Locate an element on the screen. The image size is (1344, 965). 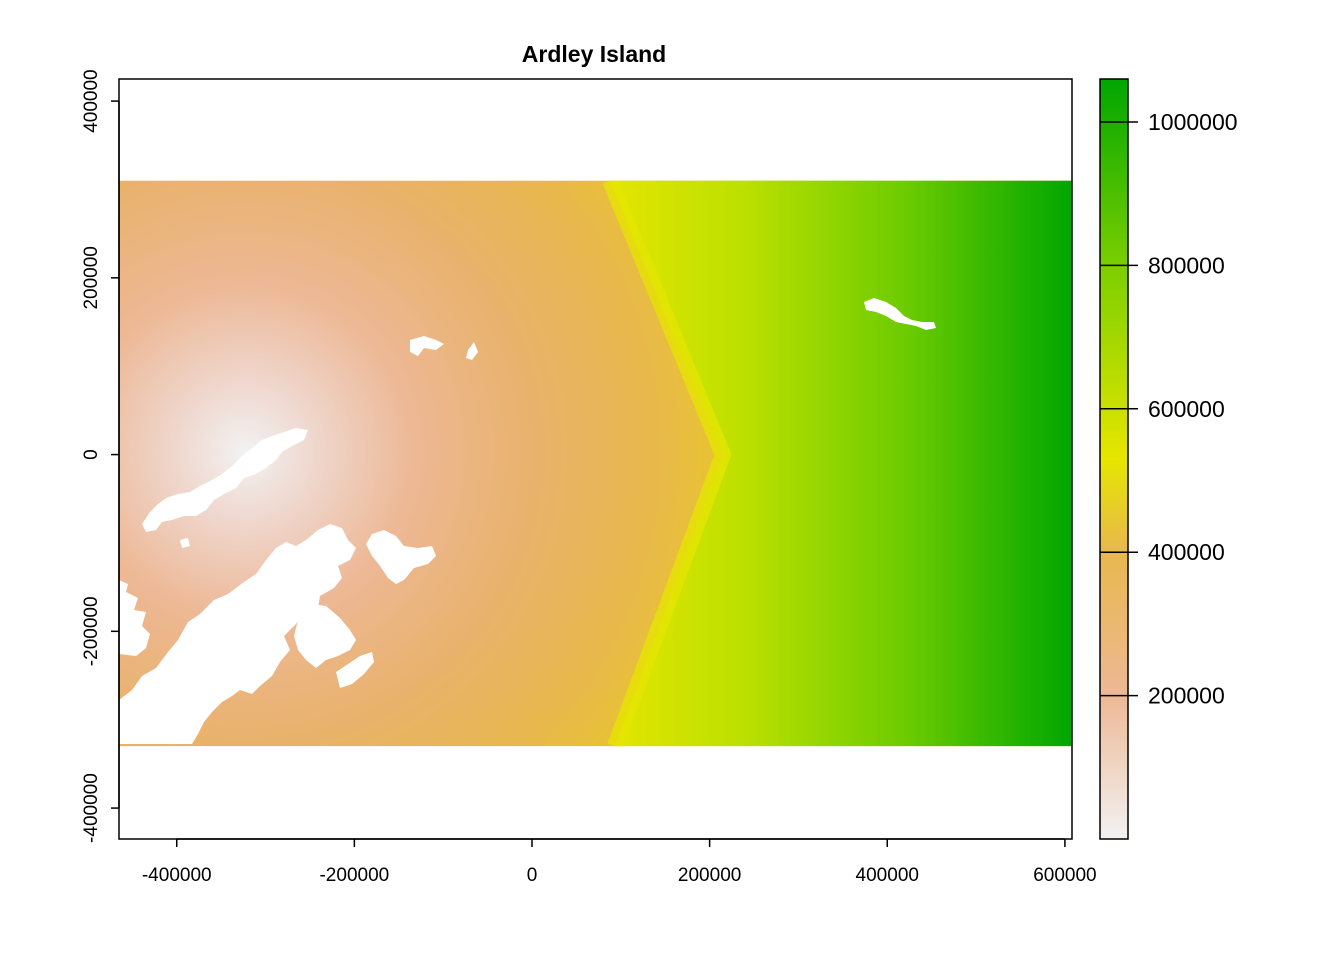
x-axis: -400000 -200000 0 200000 400000 600000 is located at coordinates (619, 862).